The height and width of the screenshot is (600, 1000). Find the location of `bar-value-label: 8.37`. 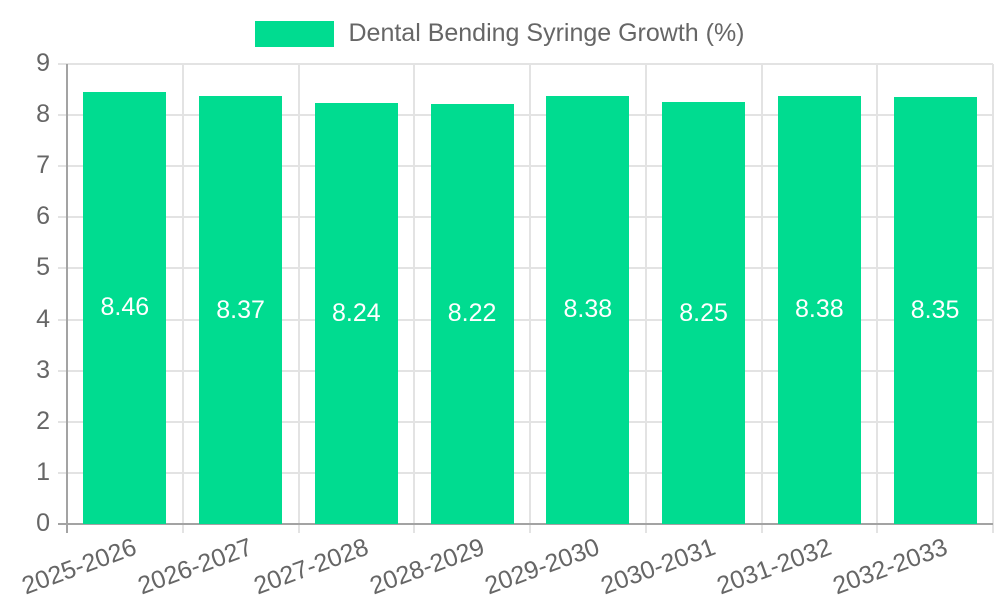

bar-value-label: 8.37 is located at coordinates (240, 309).